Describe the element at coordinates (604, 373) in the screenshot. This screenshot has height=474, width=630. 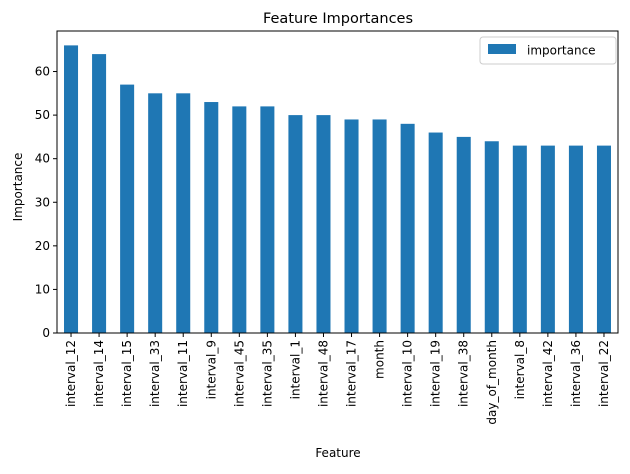
I see `x-tick-label: interval_22` at that location.